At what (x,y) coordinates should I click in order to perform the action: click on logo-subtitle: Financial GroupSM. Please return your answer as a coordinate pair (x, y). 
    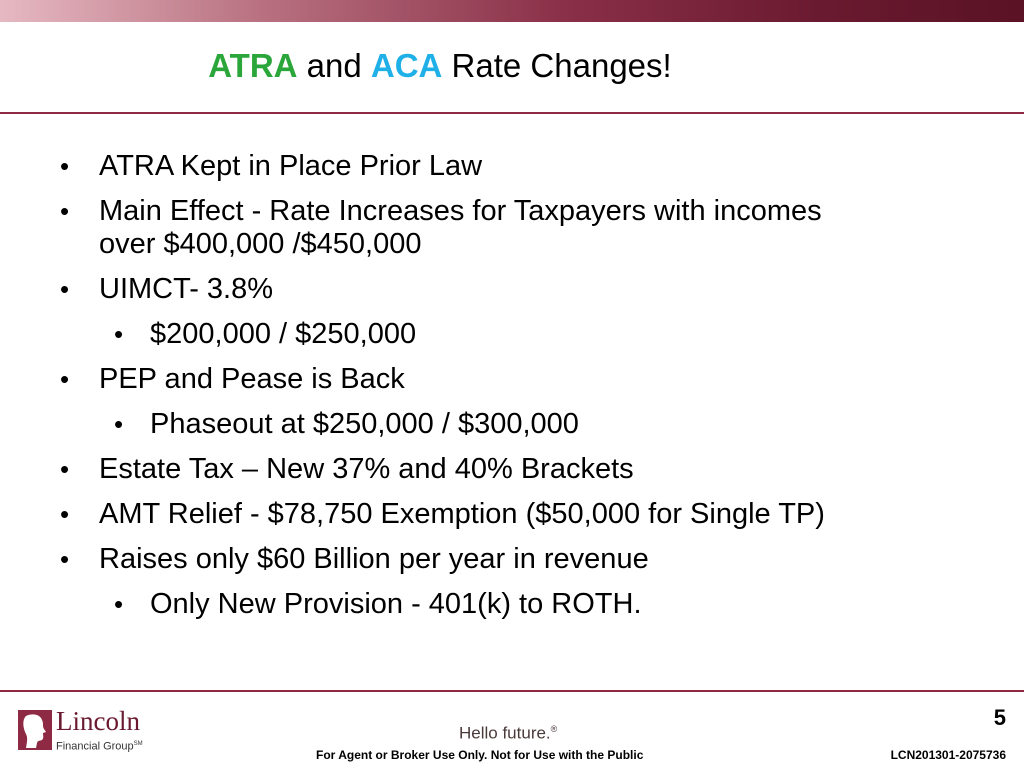
    Looking at the image, I should click on (99, 745).